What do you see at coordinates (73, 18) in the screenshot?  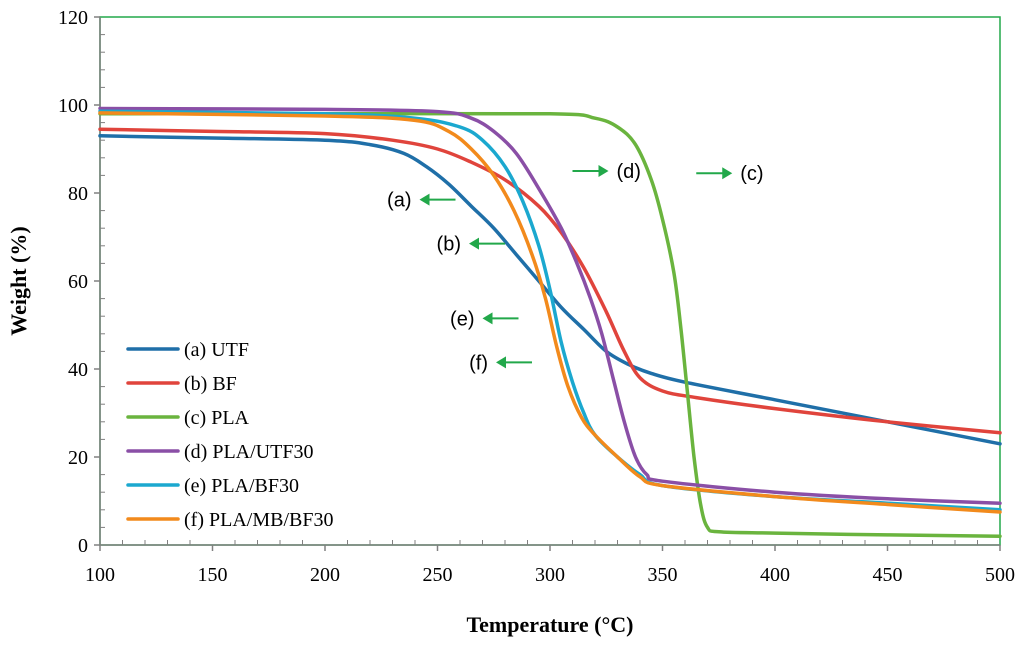 I see `y-tick-label: 120` at bounding box center [73, 18].